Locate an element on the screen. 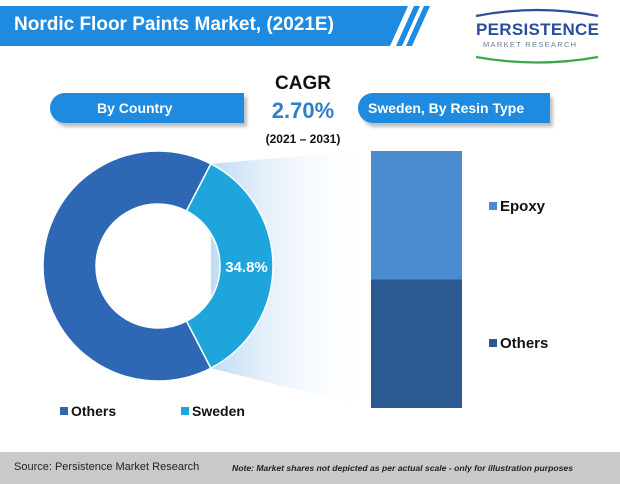  legend-resin-others-swatch is located at coordinates (493, 343).